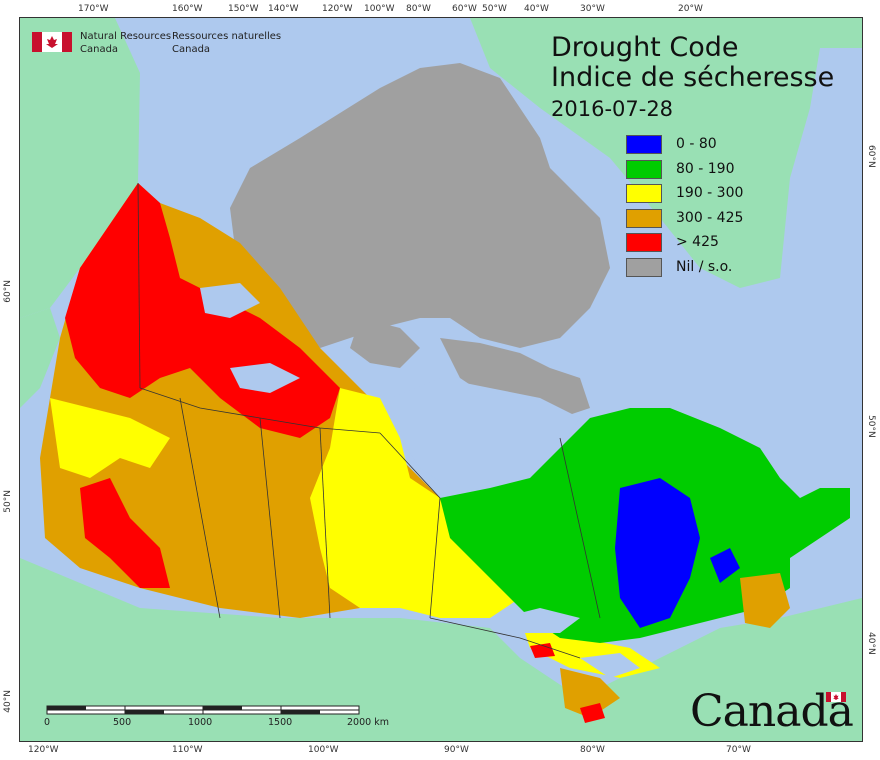 The height and width of the screenshot is (760, 880). Describe the element at coordinates (725, 565) in the screenshot. I see `blue-spot` at that location.